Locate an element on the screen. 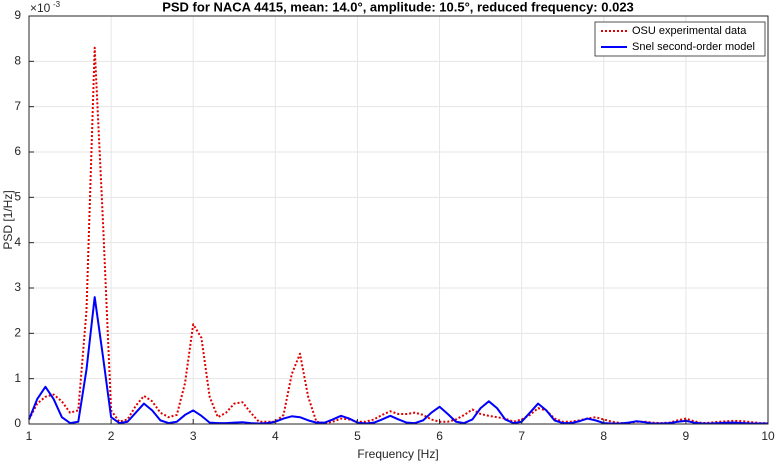  y-axis-label: PSD [1/Hz] is located at coordinates (8, 219).